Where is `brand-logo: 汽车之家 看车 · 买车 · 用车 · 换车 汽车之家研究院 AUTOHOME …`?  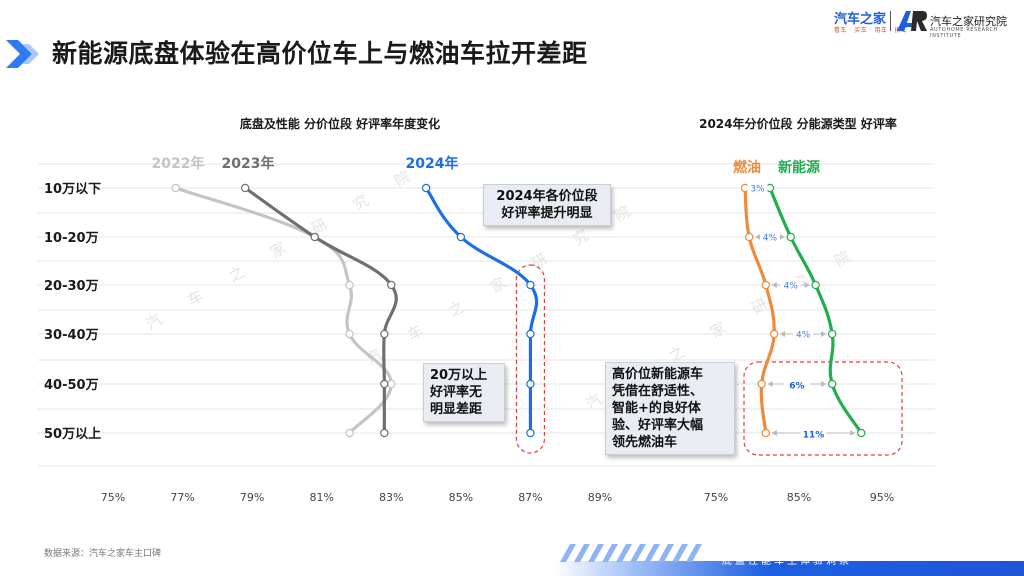
brand-logo: 汽车之家 看车 · 买车 · 用车 · 换车 汽车之家研究院 AUTOHOME … is located at coordinates (927, 23).